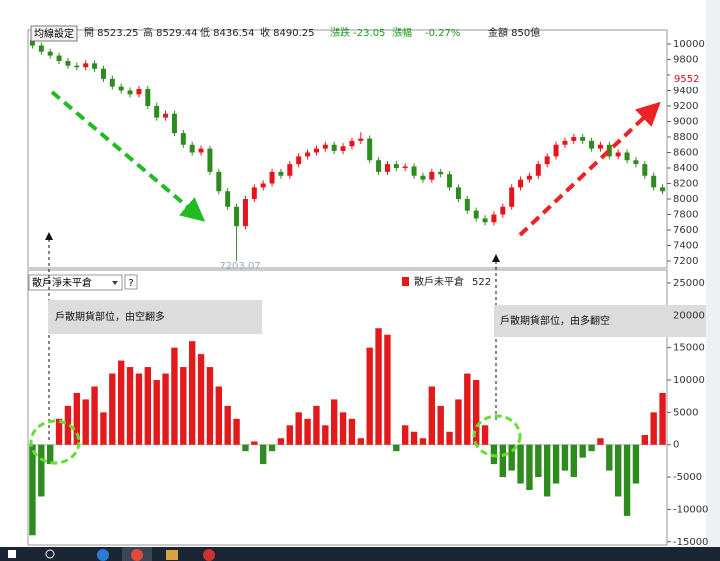 The width and height of the screenshot is (720, 561). Describe the element at coordinates (115, 283) in the screenshot. I see `select-arrow` at that location.